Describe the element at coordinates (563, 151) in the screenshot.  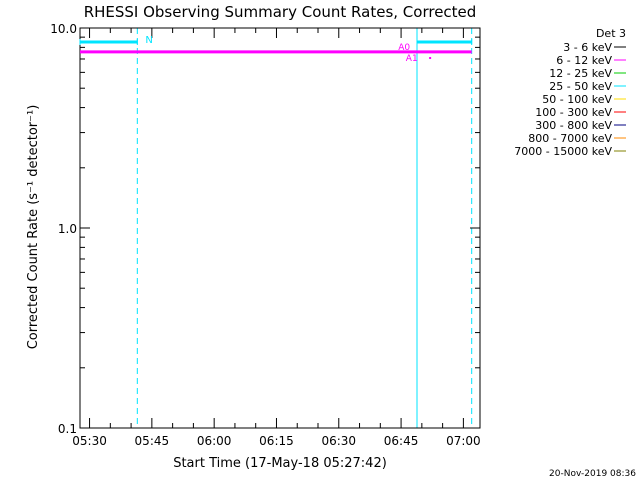
I see `legend-entry-label: 7000 - 15000 keV` at that location.